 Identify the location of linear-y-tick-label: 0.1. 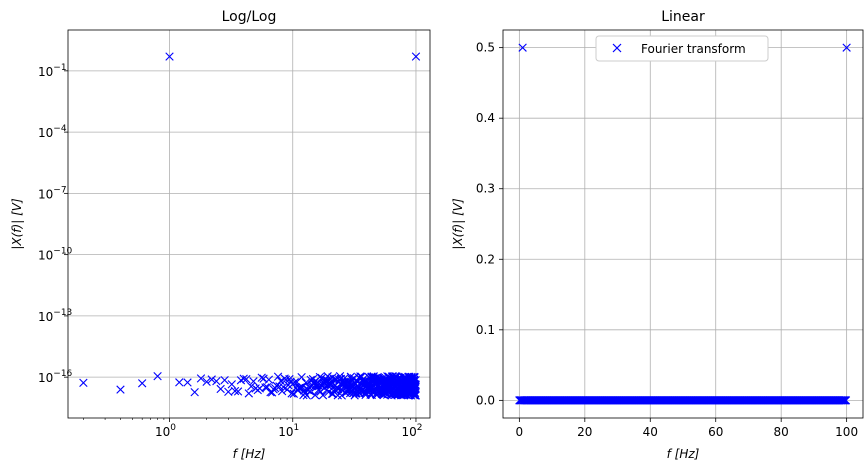
(485, 330).